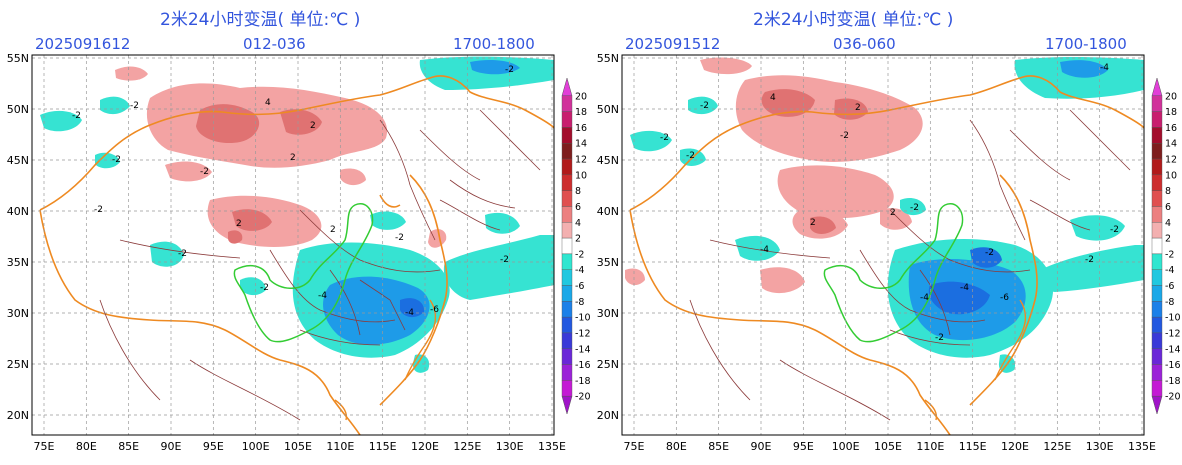 This screenshot has width=1182, height=465. What do you see at coordinates (581, 96) in the screenshot?
I see `colorbar-label: 20` at bounding box center [581, 96].